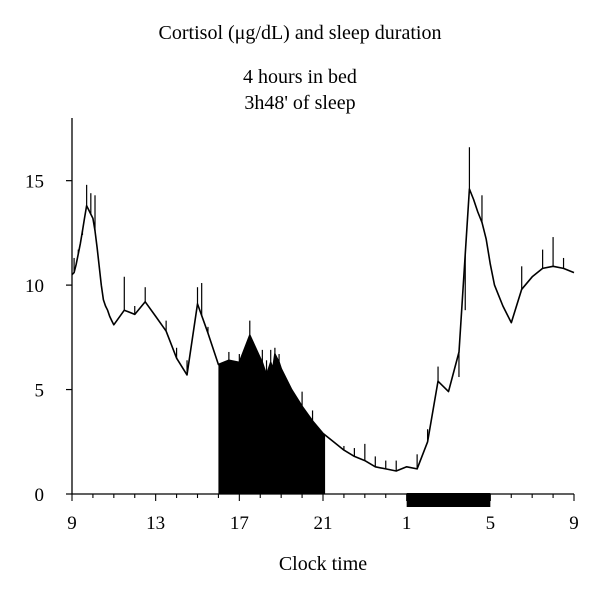 The width and height of the screenshot is (600, 597). Describe the element at coordinates (491, 523) in the screenshot. I see `x-tick-label: 5` at that location.